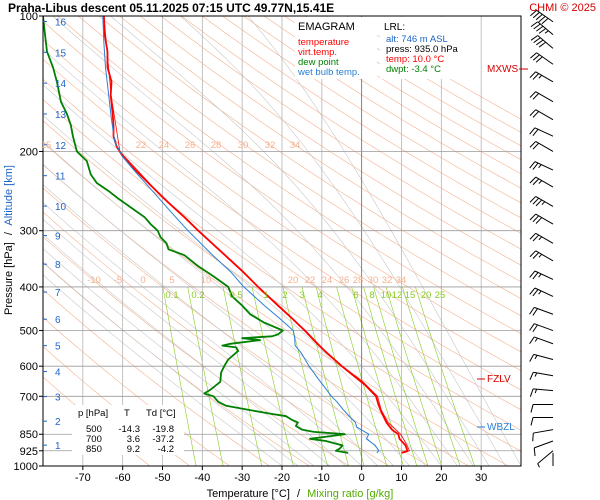  Describe the element at coordinates (29, 288) in the screenshot. I see `y-tick-label: 400` at that location.